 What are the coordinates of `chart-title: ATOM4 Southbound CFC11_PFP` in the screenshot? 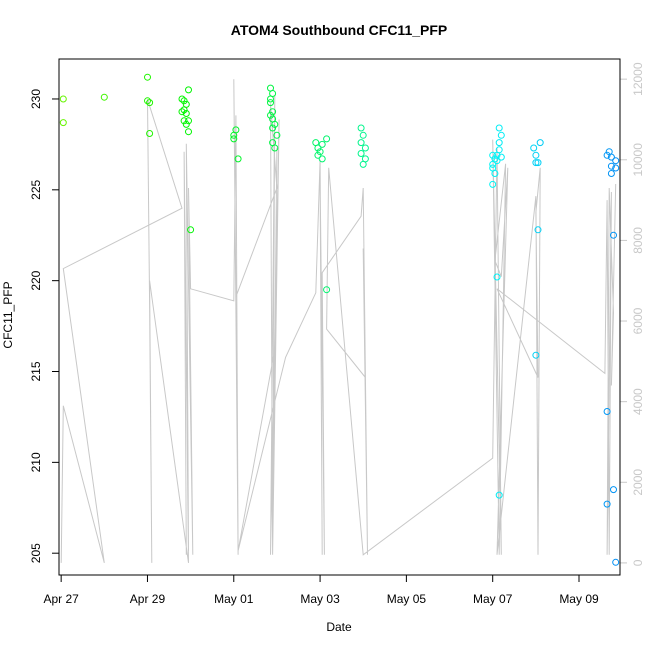 It's located at (339, 30).